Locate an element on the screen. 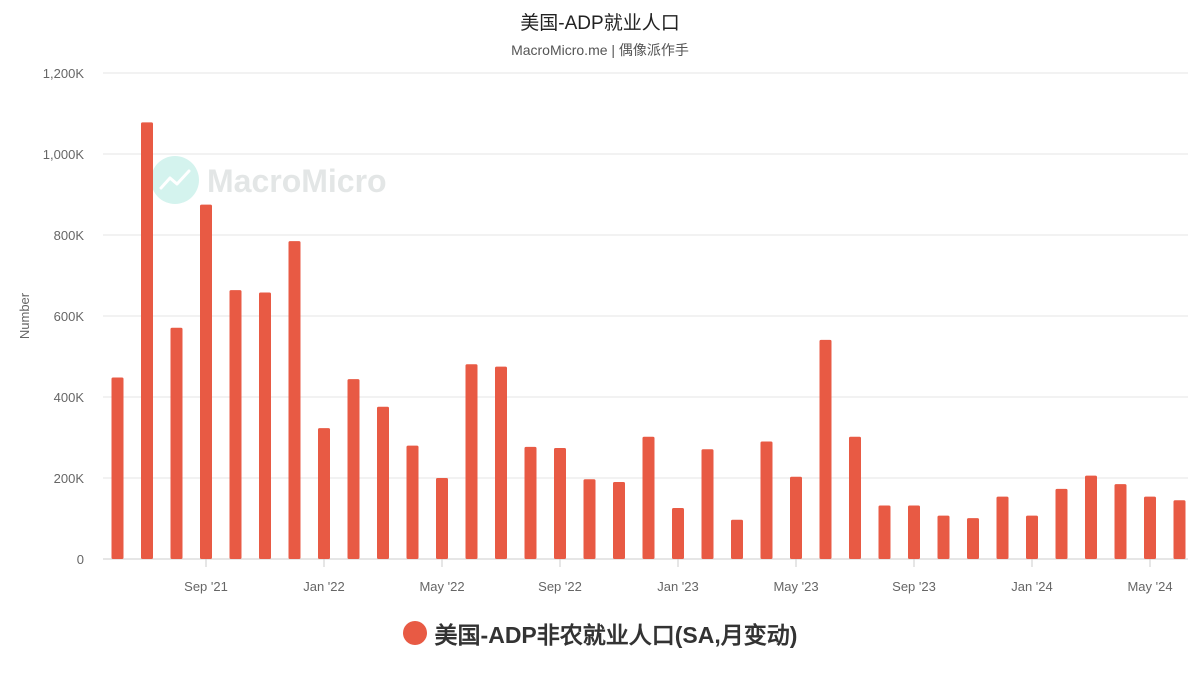 The height and width of the screenshot is (675, 1200). watermark-text: MacroMicro is located at coordinates (297, 181).